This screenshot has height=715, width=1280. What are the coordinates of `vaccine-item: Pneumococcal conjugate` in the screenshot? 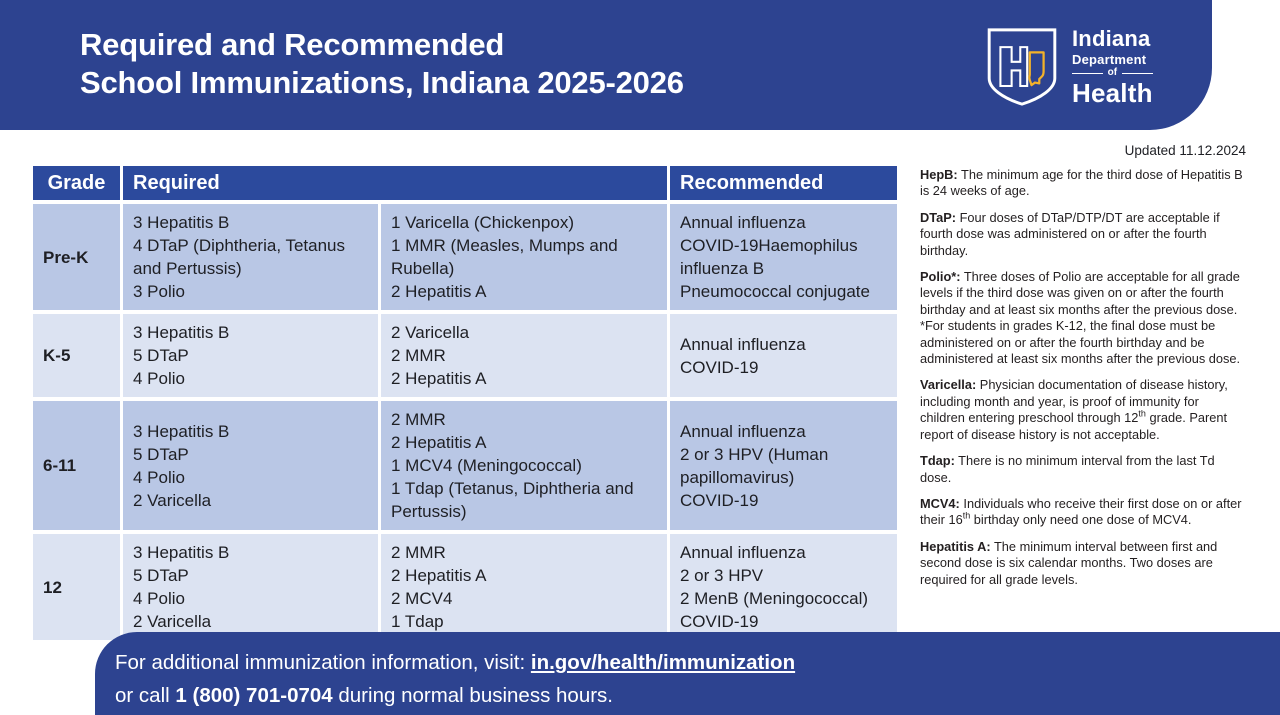 It's located at (775, 291).